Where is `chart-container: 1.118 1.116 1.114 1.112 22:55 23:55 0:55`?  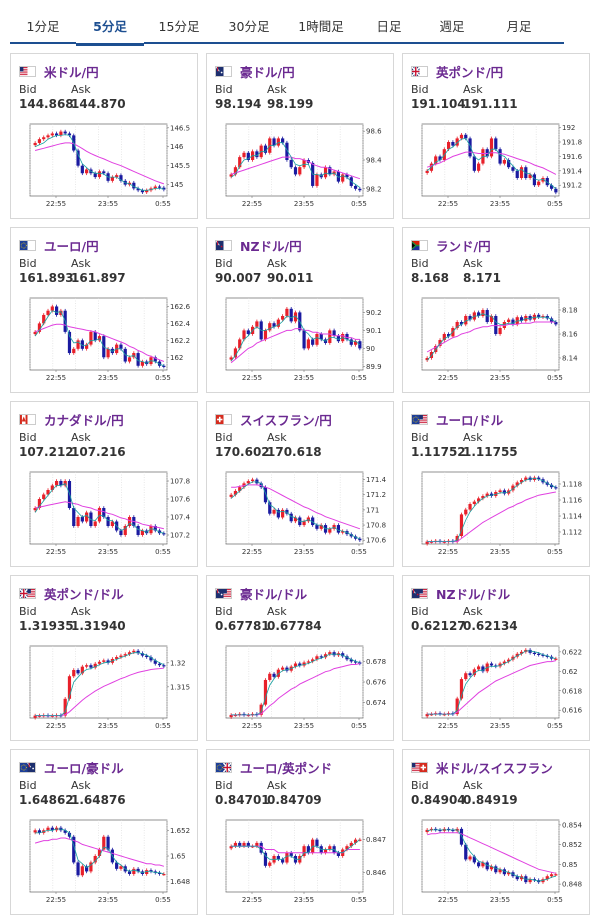
chart-container: 1.118 1.116 1.114 1.112 22:55 23:55 0:55 is located at coordinates (497, 516).